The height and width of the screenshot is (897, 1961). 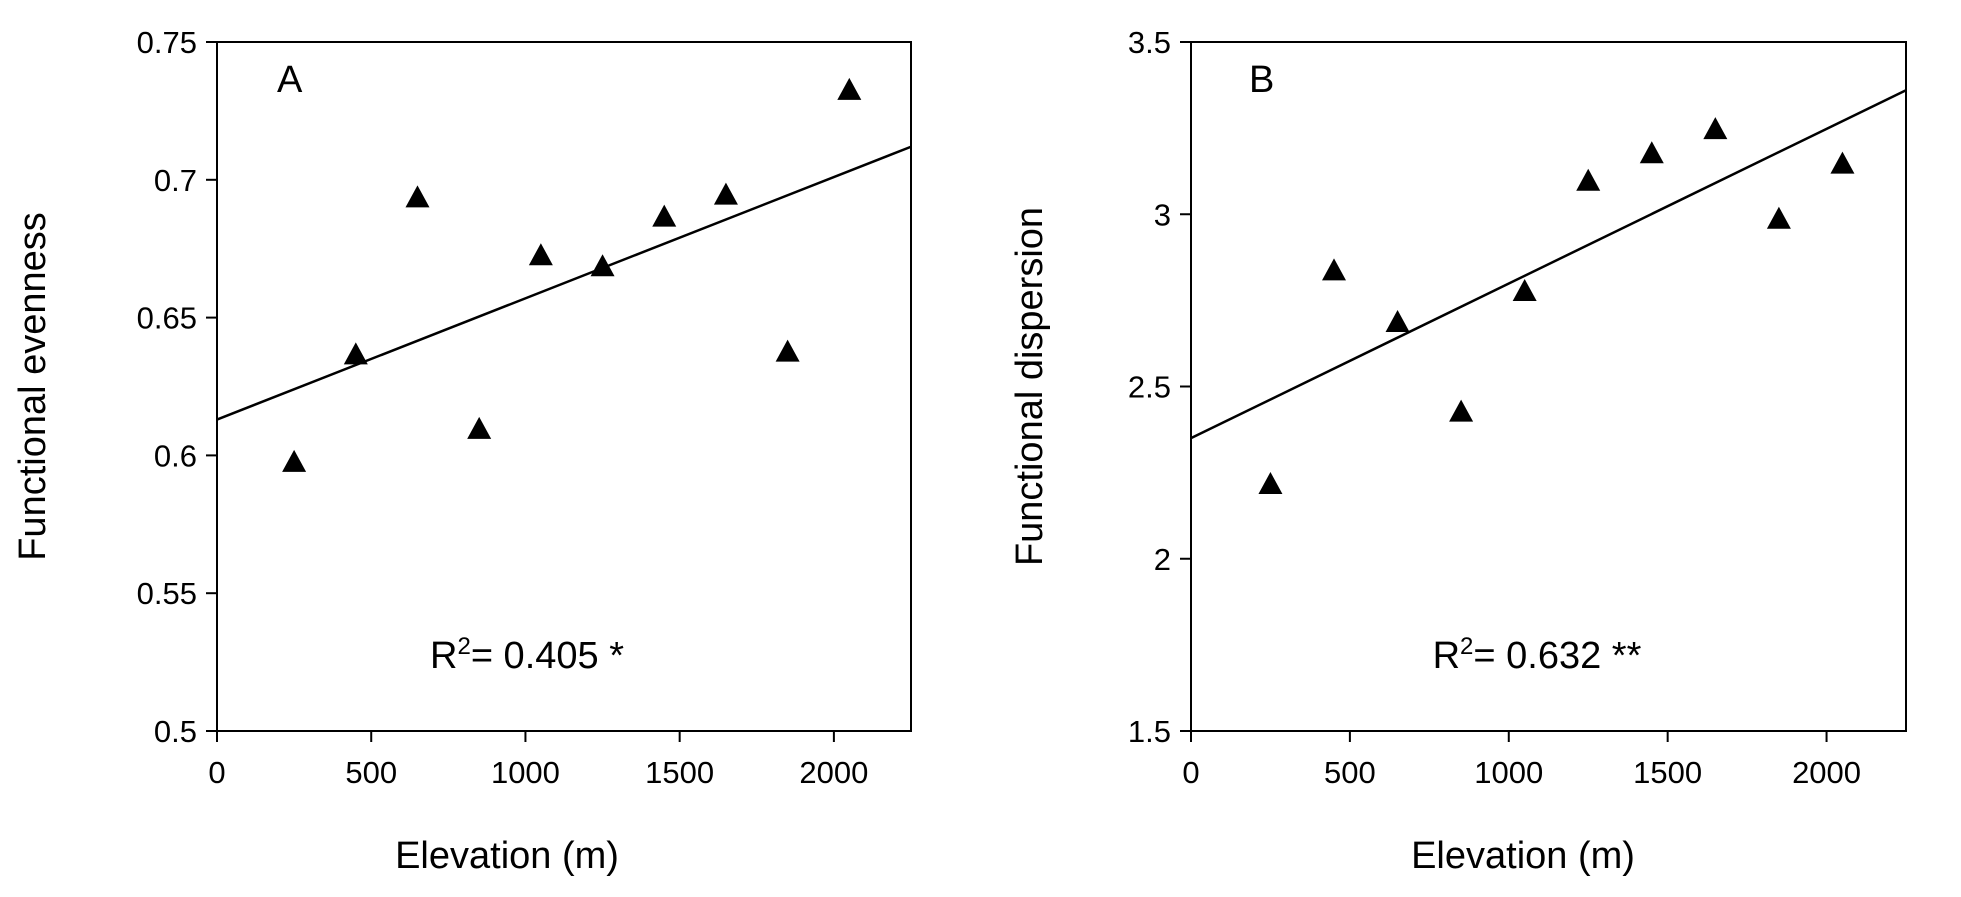 What do you see at coordinates (175, 455) in the screenshot?
I see `y-tick-label: 0.6` at bounding box center [175, 455].